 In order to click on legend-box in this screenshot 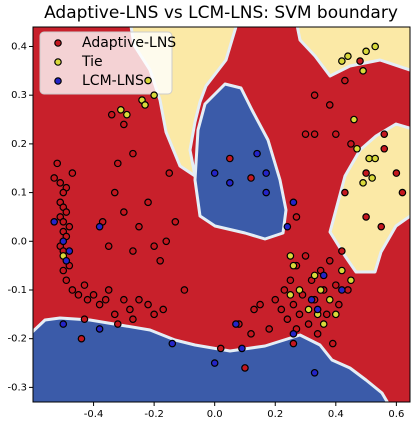, I will do `click(106, 63)`.